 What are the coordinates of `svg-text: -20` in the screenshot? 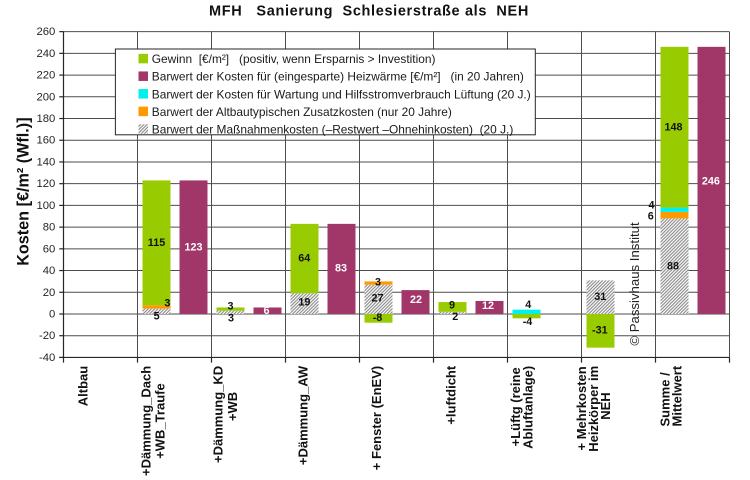 It's located at (47, 336).